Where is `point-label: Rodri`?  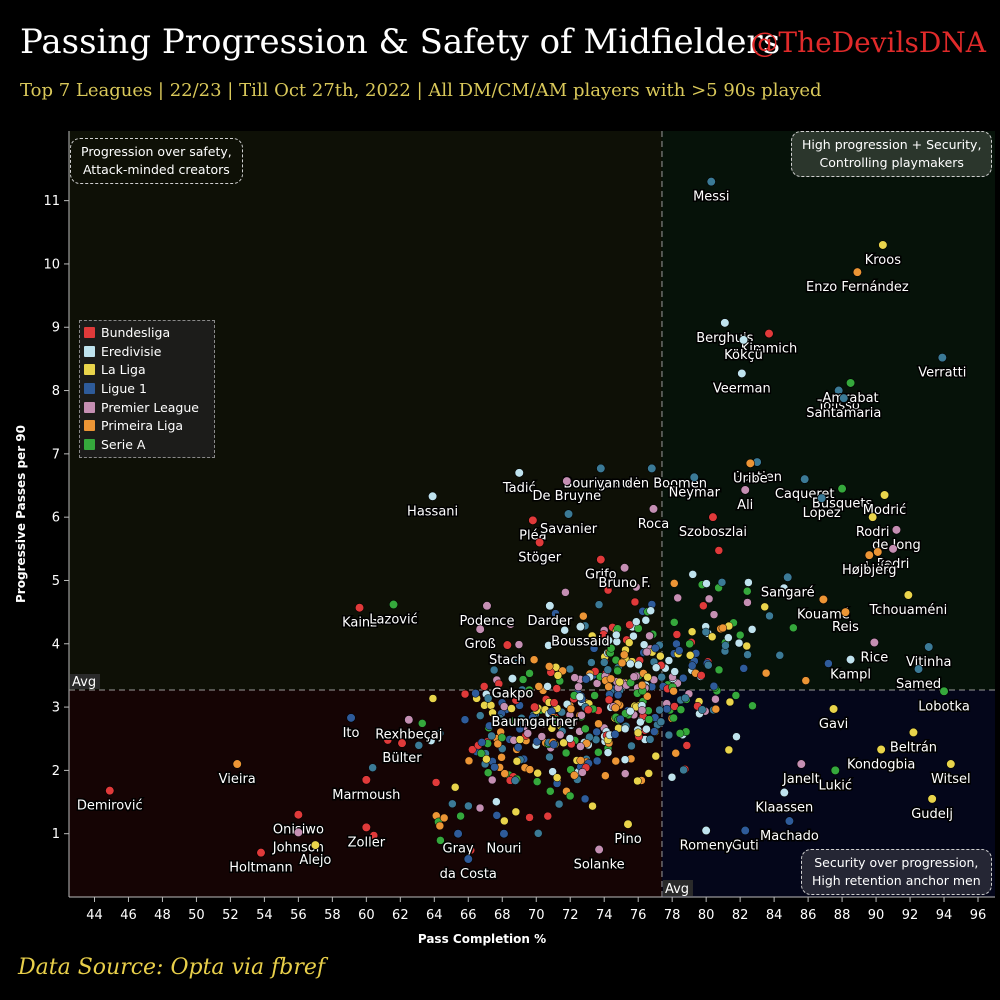 point-label: Rodri is located at coordinates (873, 532).